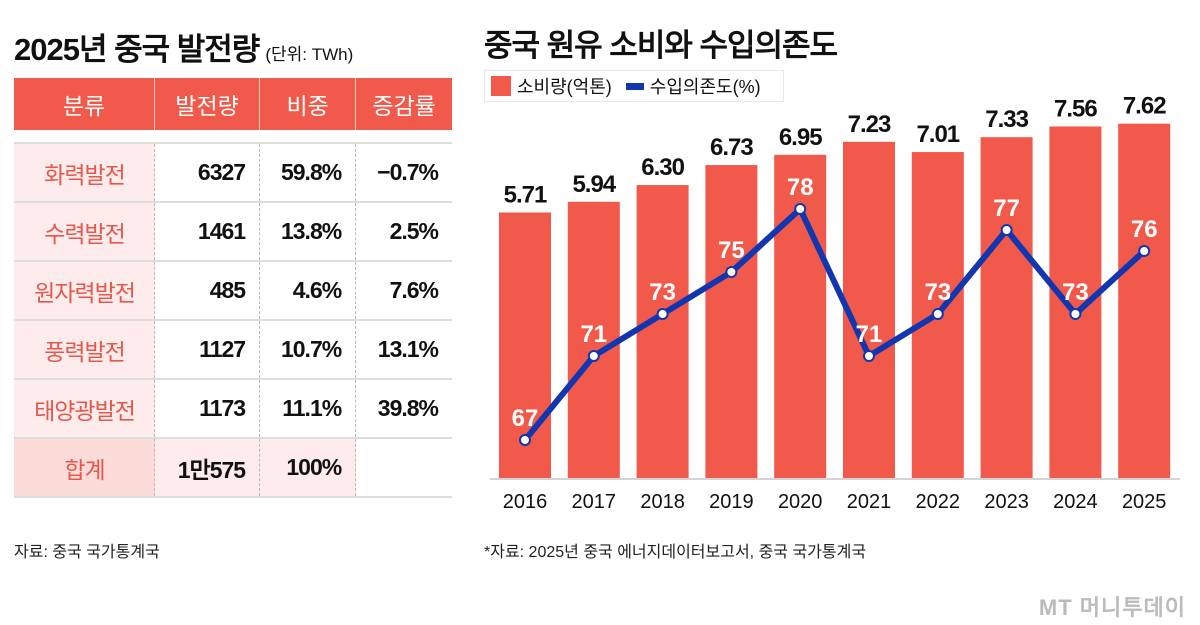 This screenshot has width=1200, height=625. Describe the element at coordinates (403, 172) in the screenshot. I see `table-cell: −0.7%` at that location.